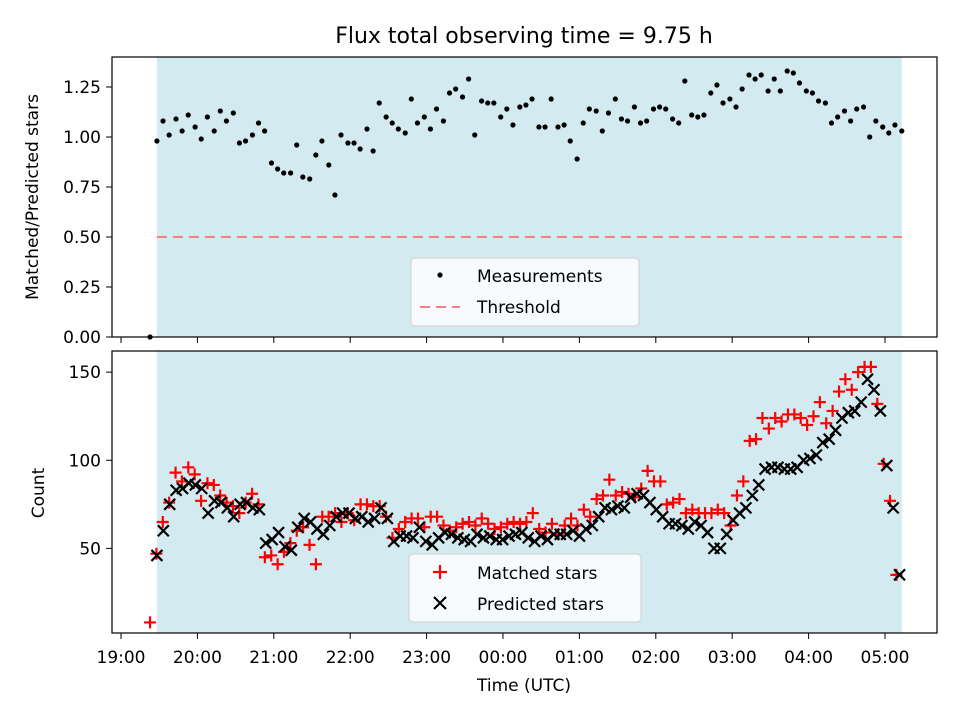  Describe the element at coordinates (39, 492) in the screenshot. I see `bottom-y-label: Count` at that location.